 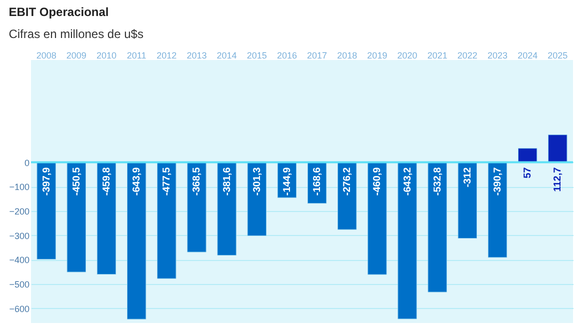 I want to click on data-label: -460,9, so click(x=378, y=181).